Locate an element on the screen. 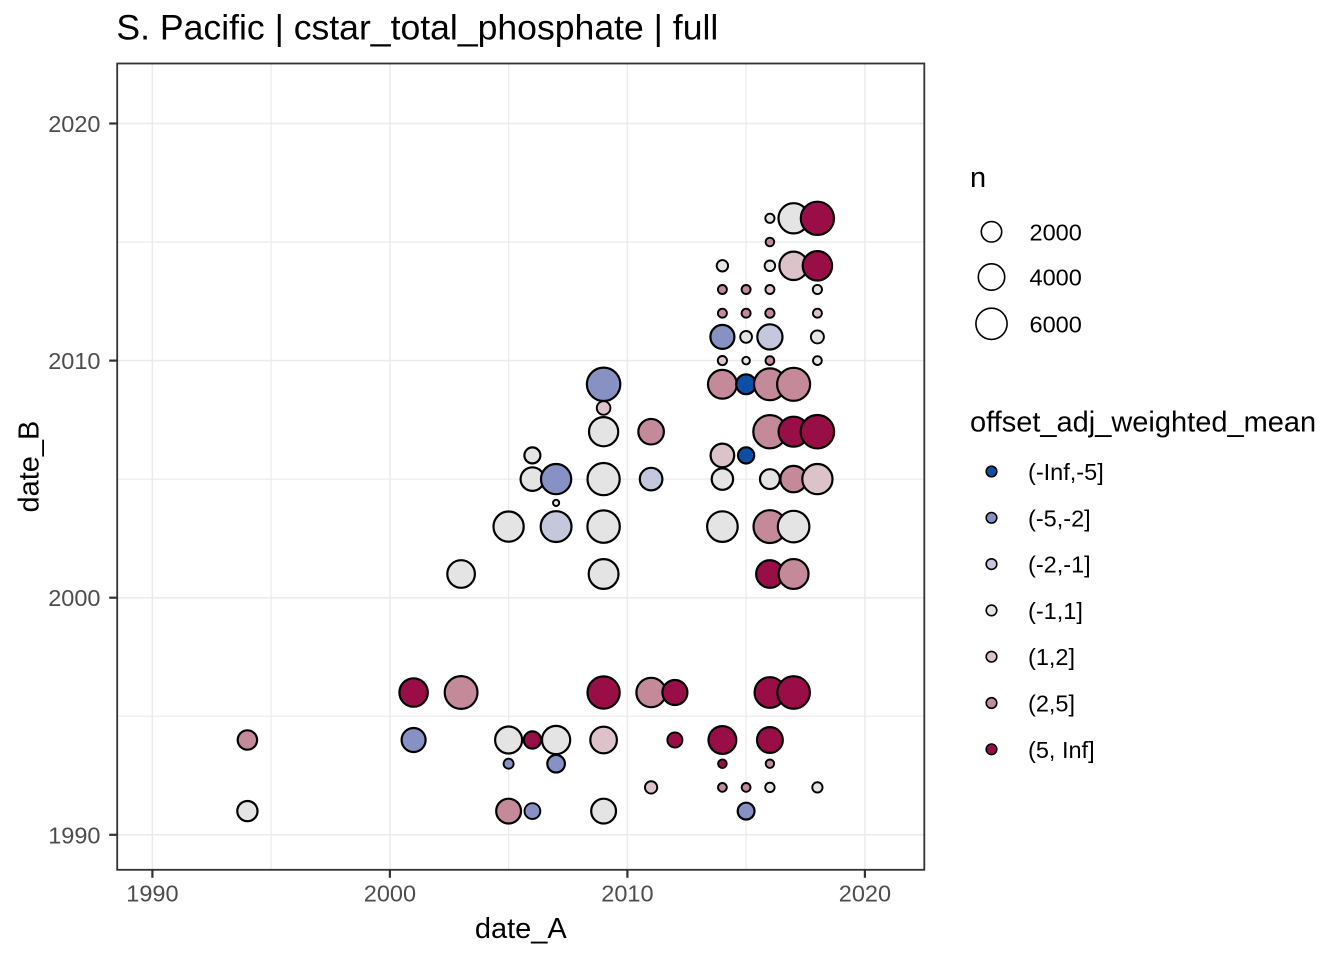 The width and height of the screenshot is (1344, 965). svg-text: (1,2] is located at coordinates (1051, 657).